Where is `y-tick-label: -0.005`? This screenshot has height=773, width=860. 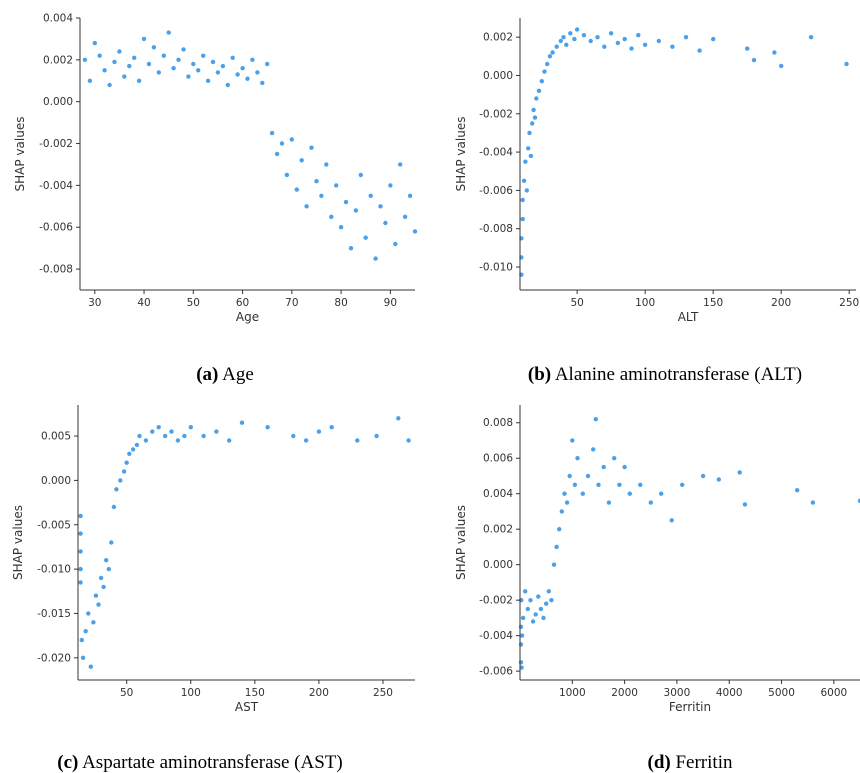
y-tick-label: -0.005 is located at coordinates (54, 525).